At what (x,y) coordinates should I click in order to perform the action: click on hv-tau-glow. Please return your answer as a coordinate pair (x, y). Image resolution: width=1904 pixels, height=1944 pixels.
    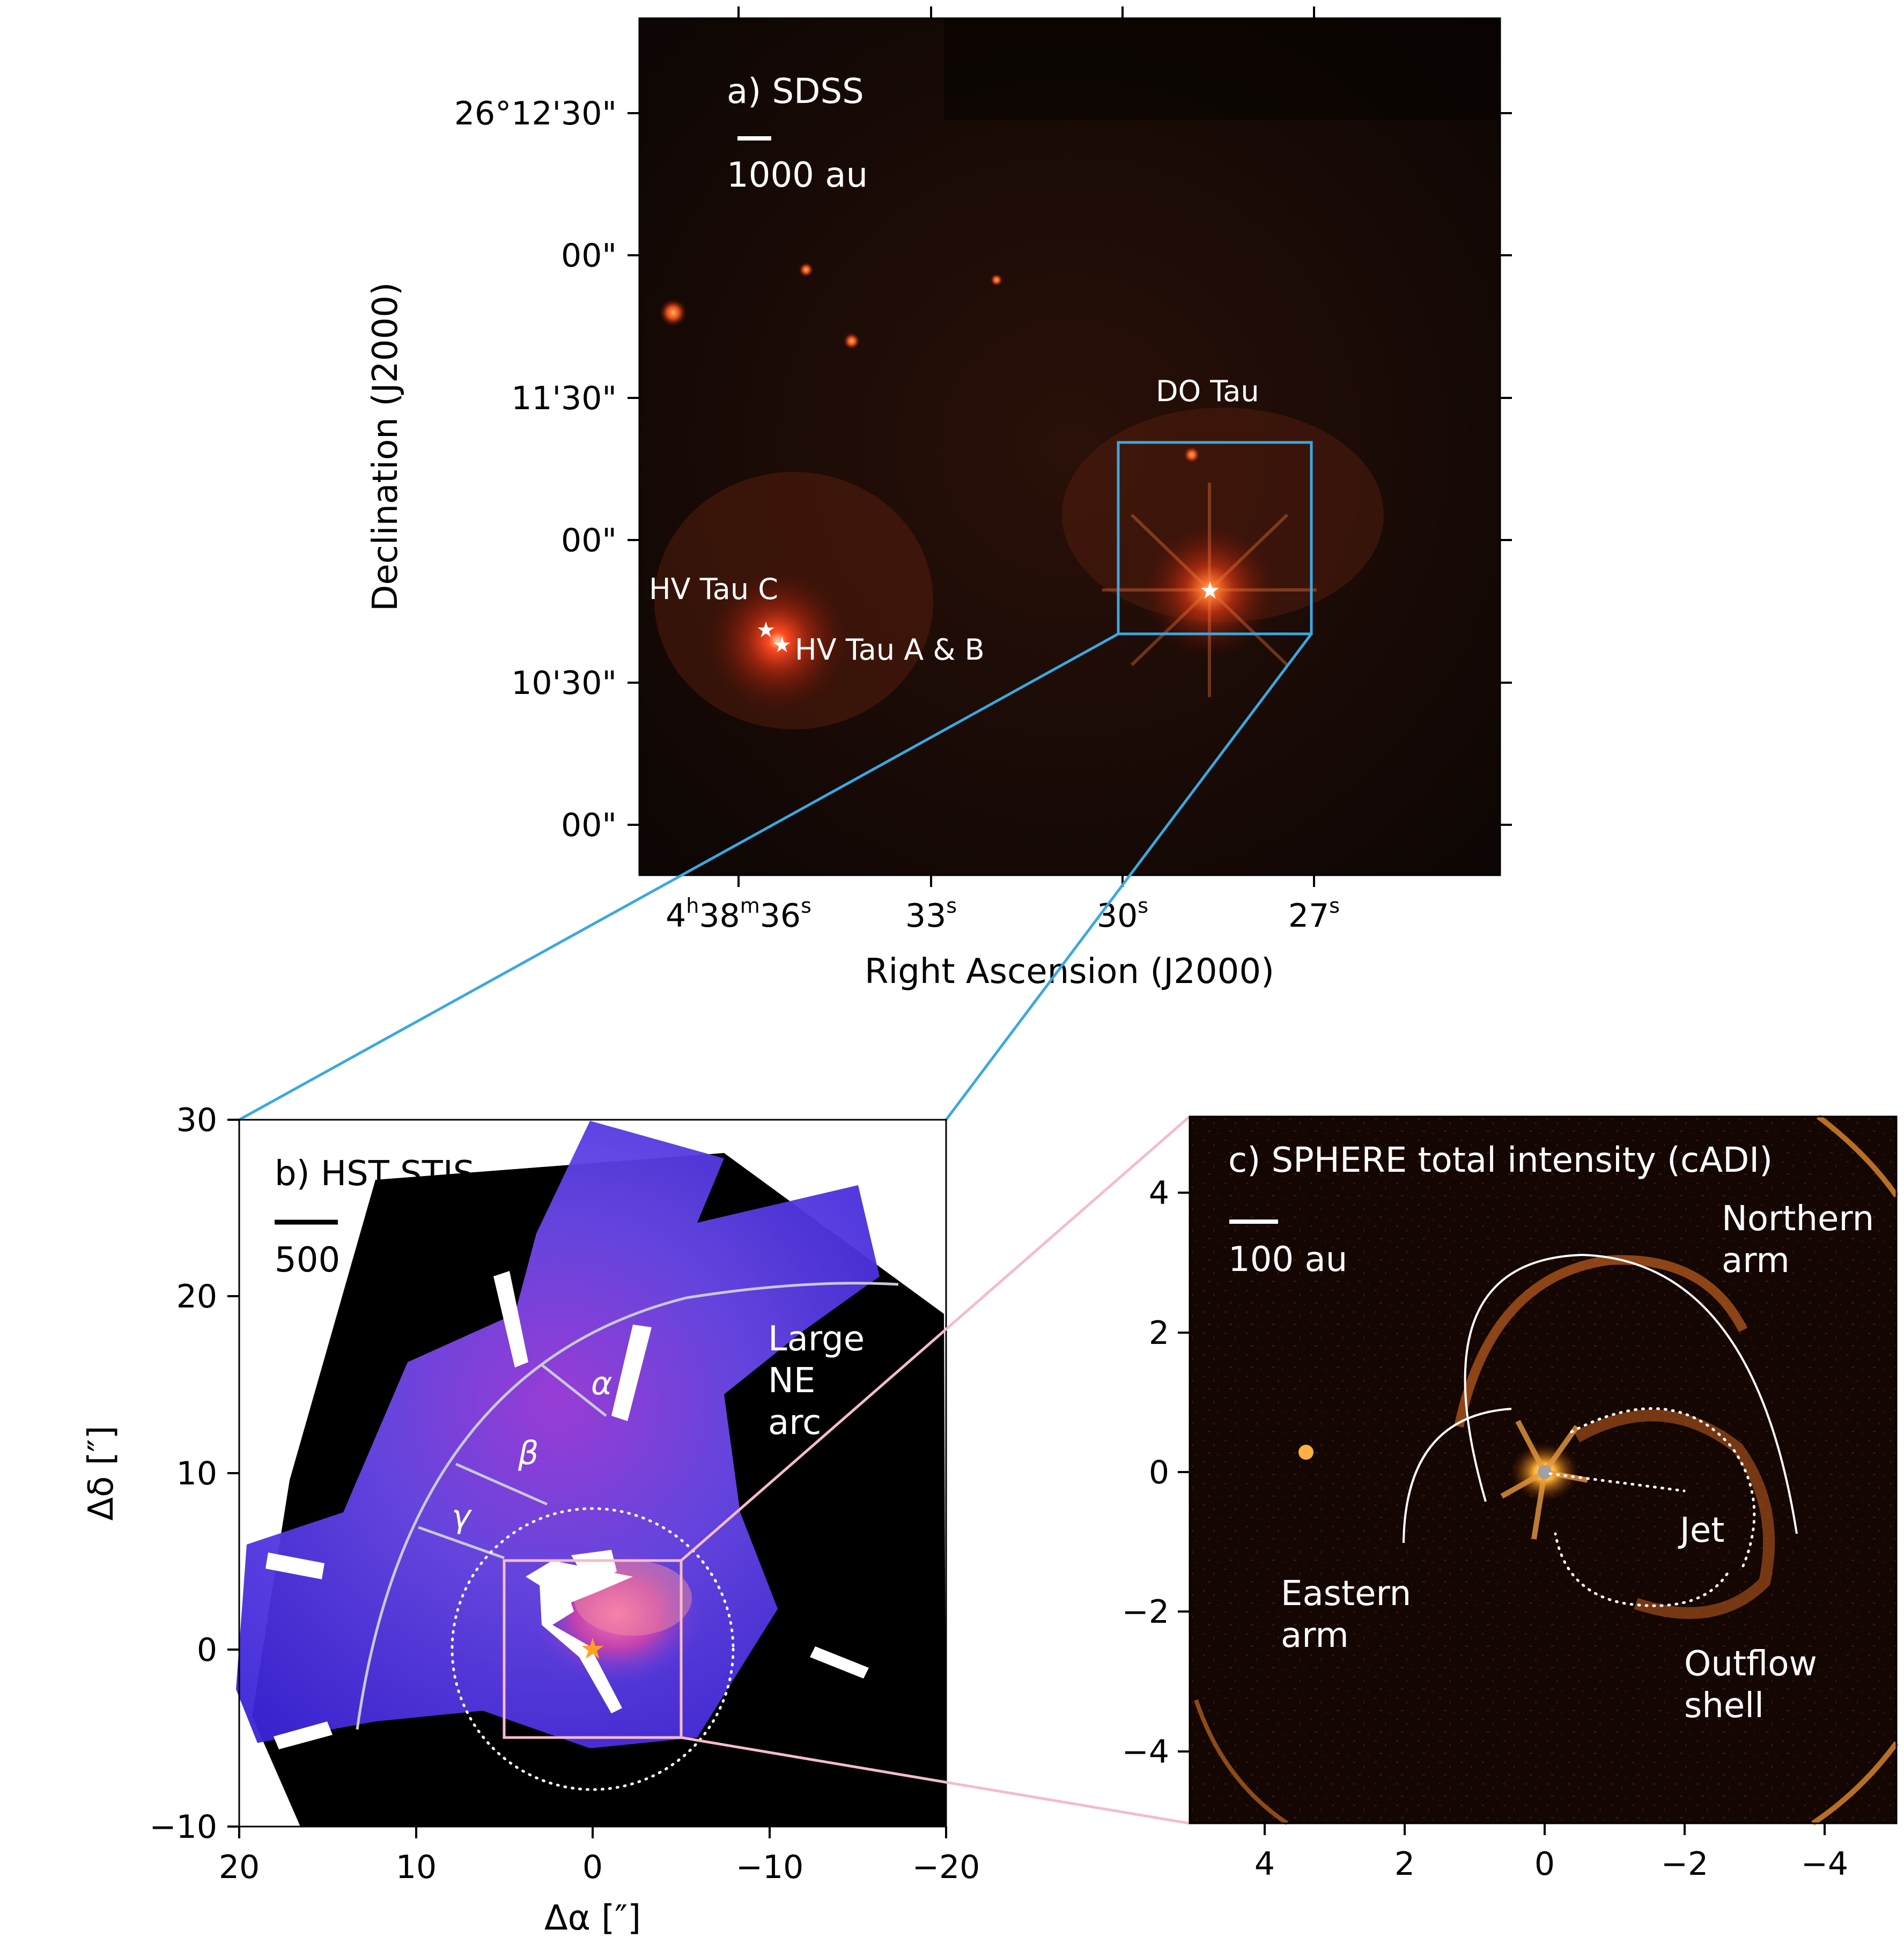
    Looking at the image, I should click on (778, 641).